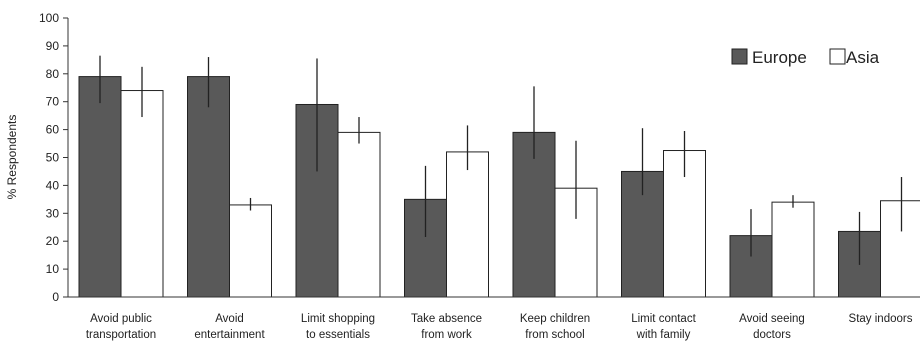 This screenshot has width=920, height=342. Describe the element at coordinates (446, 327) in the screenshot. I see `x-category-label: Take absence from work` at that location.